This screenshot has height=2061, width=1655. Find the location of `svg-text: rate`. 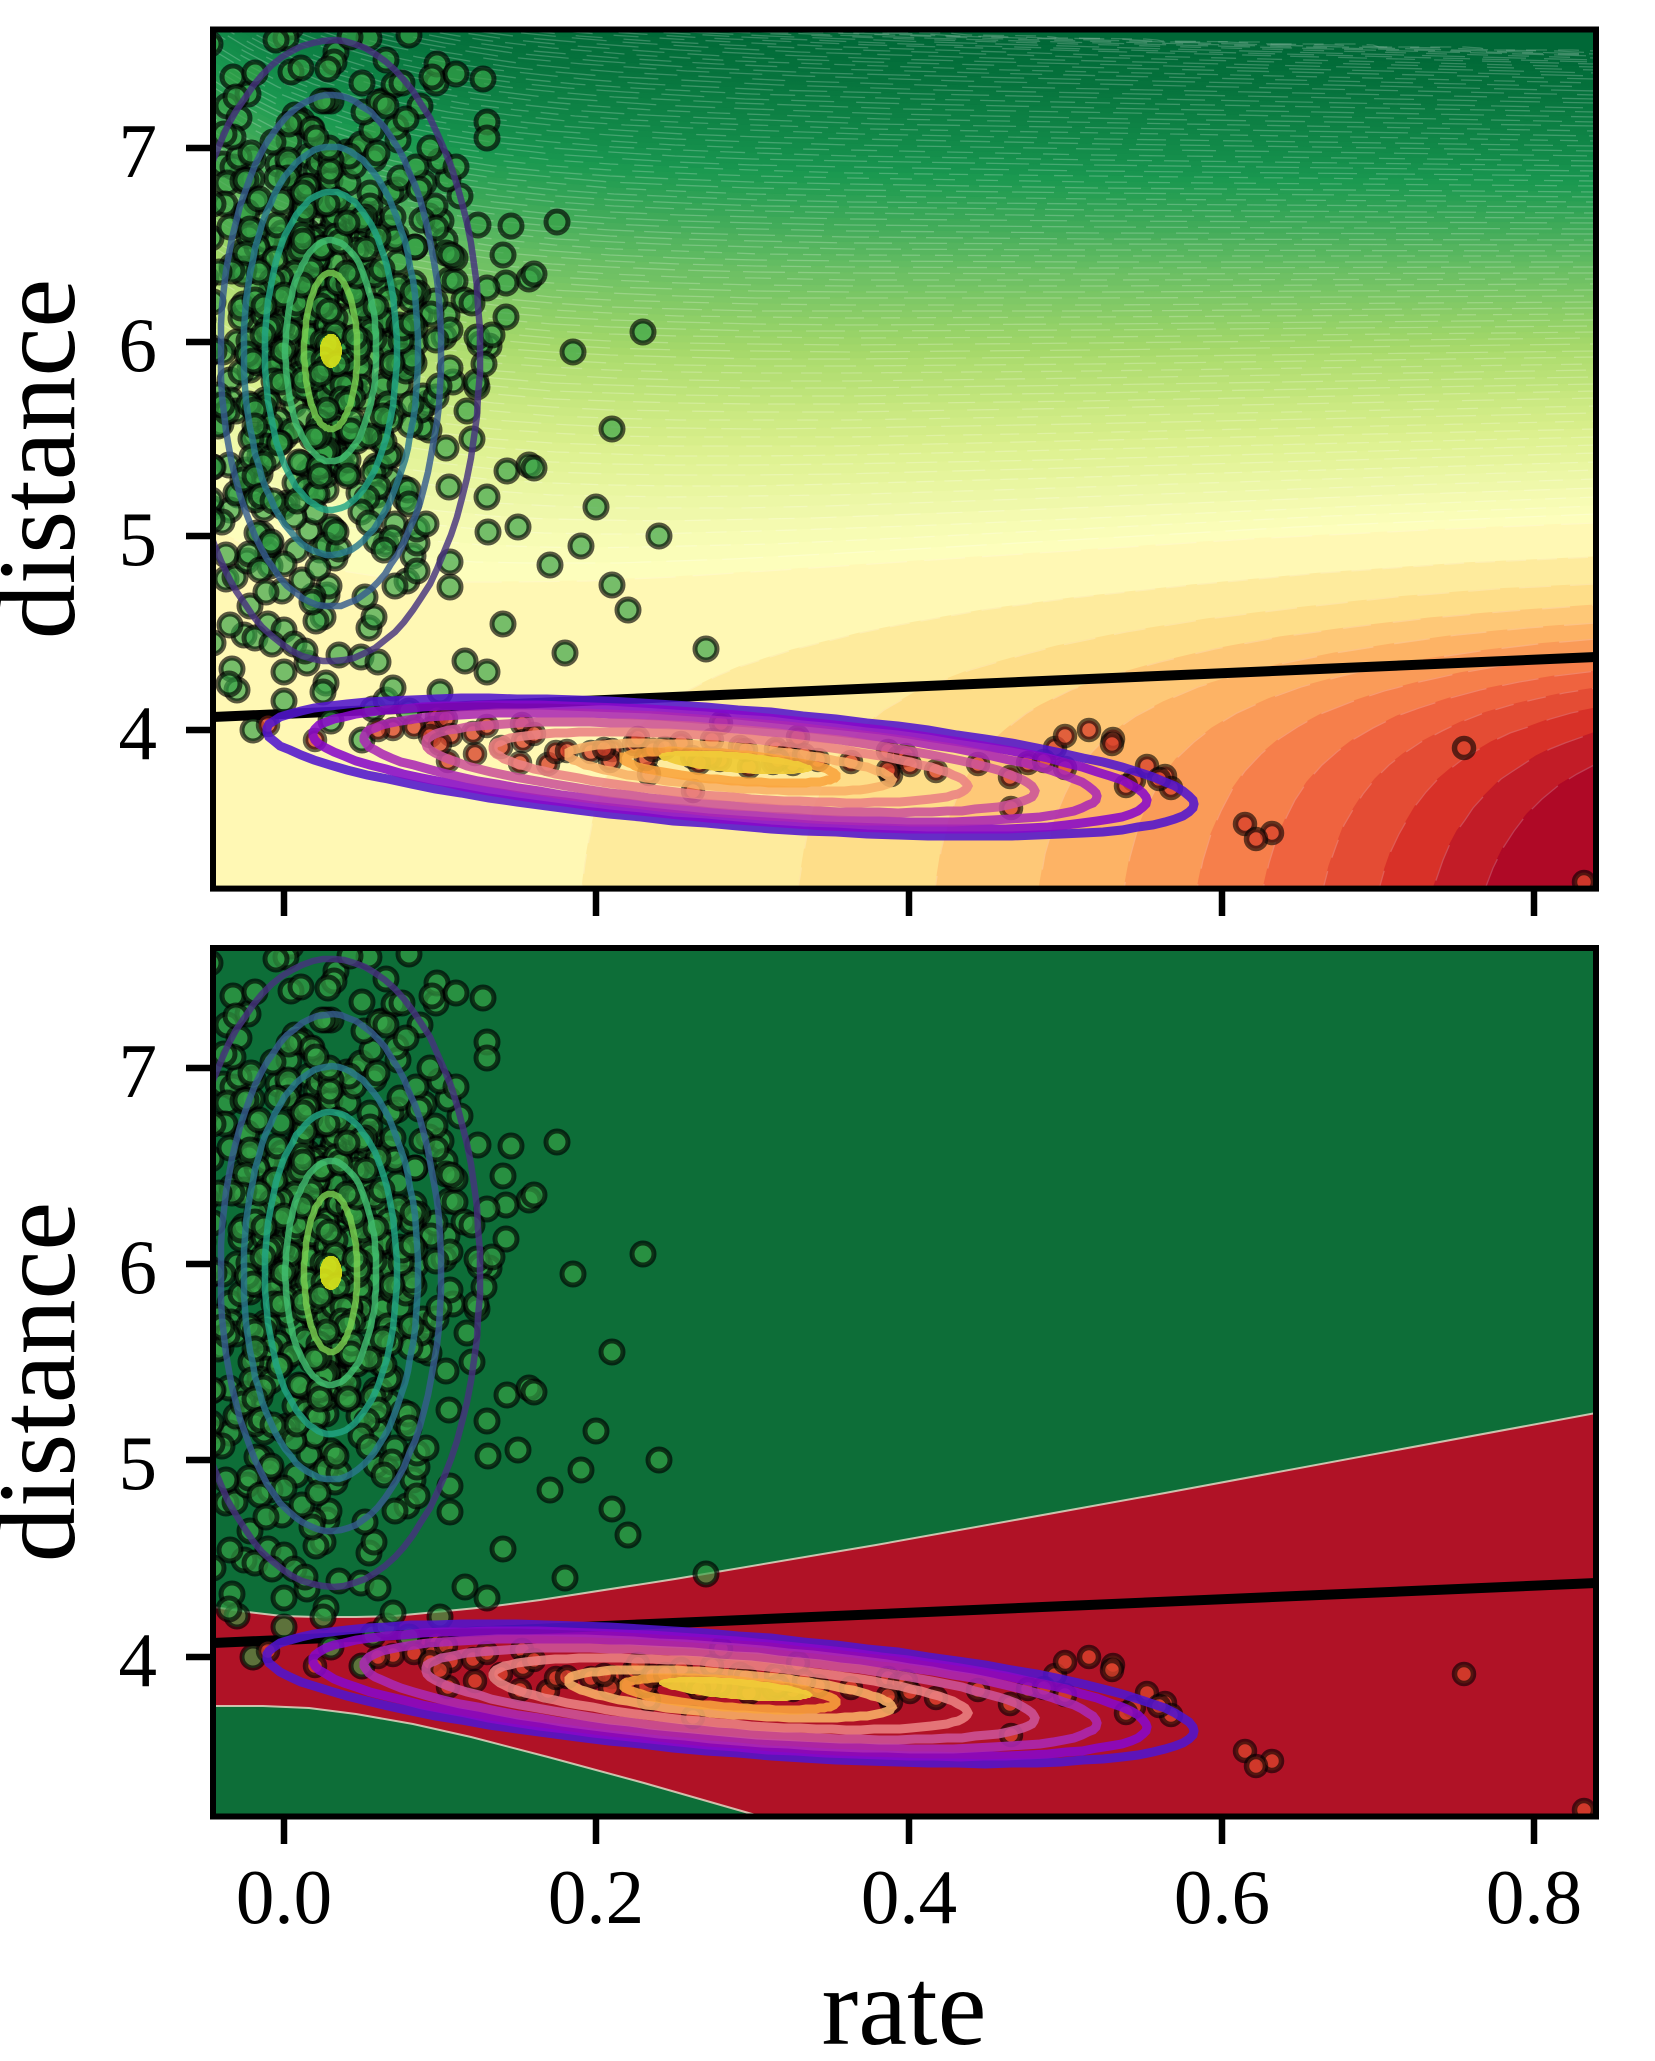

svg-text: rate is located at coordinates (904, 2003).